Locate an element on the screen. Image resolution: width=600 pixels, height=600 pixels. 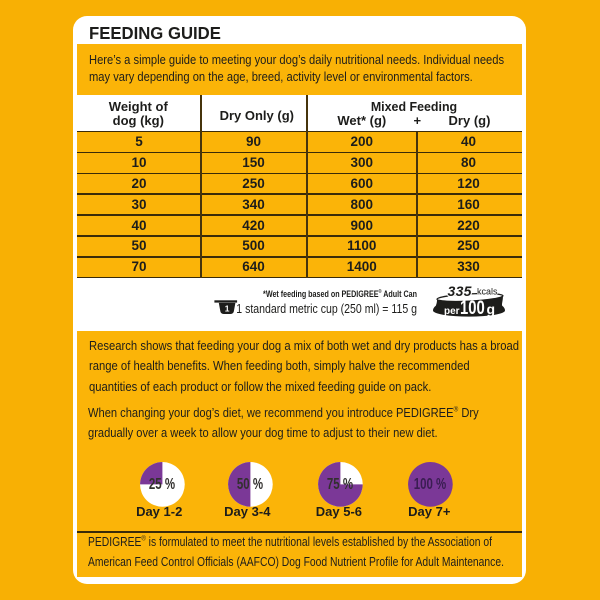
svg-text: g is located at coordinates (491, 309).